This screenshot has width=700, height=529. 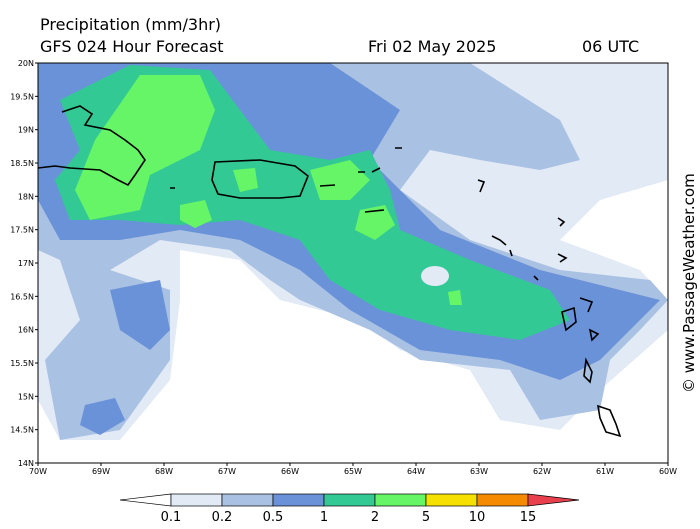 I want to click on lon-label: 66W, so click(x=290, y=471).